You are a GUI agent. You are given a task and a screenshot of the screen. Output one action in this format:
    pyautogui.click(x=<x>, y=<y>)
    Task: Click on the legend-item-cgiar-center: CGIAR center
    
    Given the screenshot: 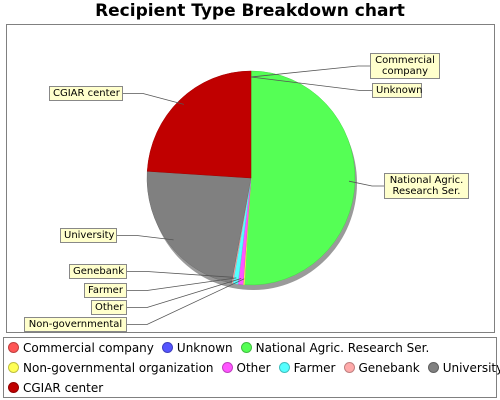 What is the action you would take?
    pyautogui.click(x=55, y=388)
    